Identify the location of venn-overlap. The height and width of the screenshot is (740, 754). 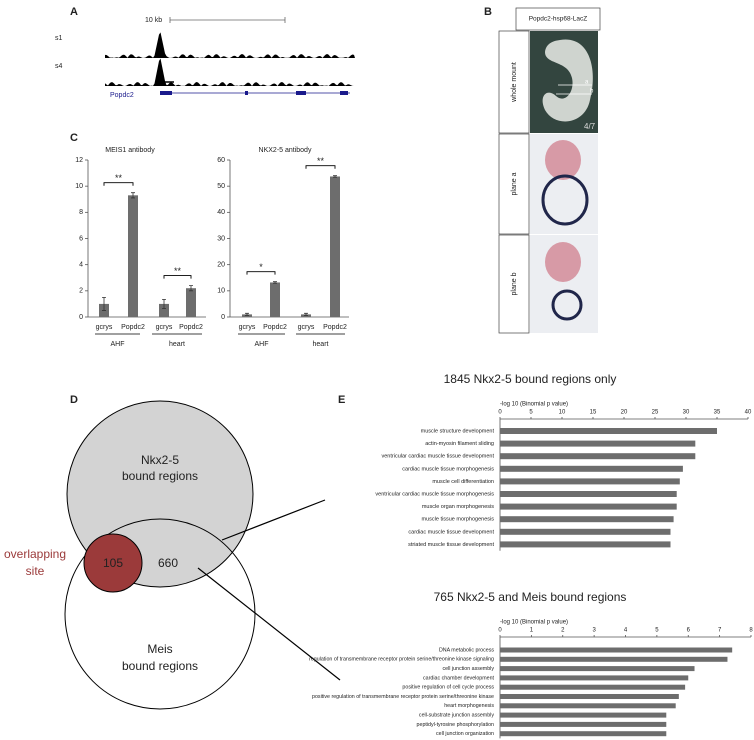
(113, 563).